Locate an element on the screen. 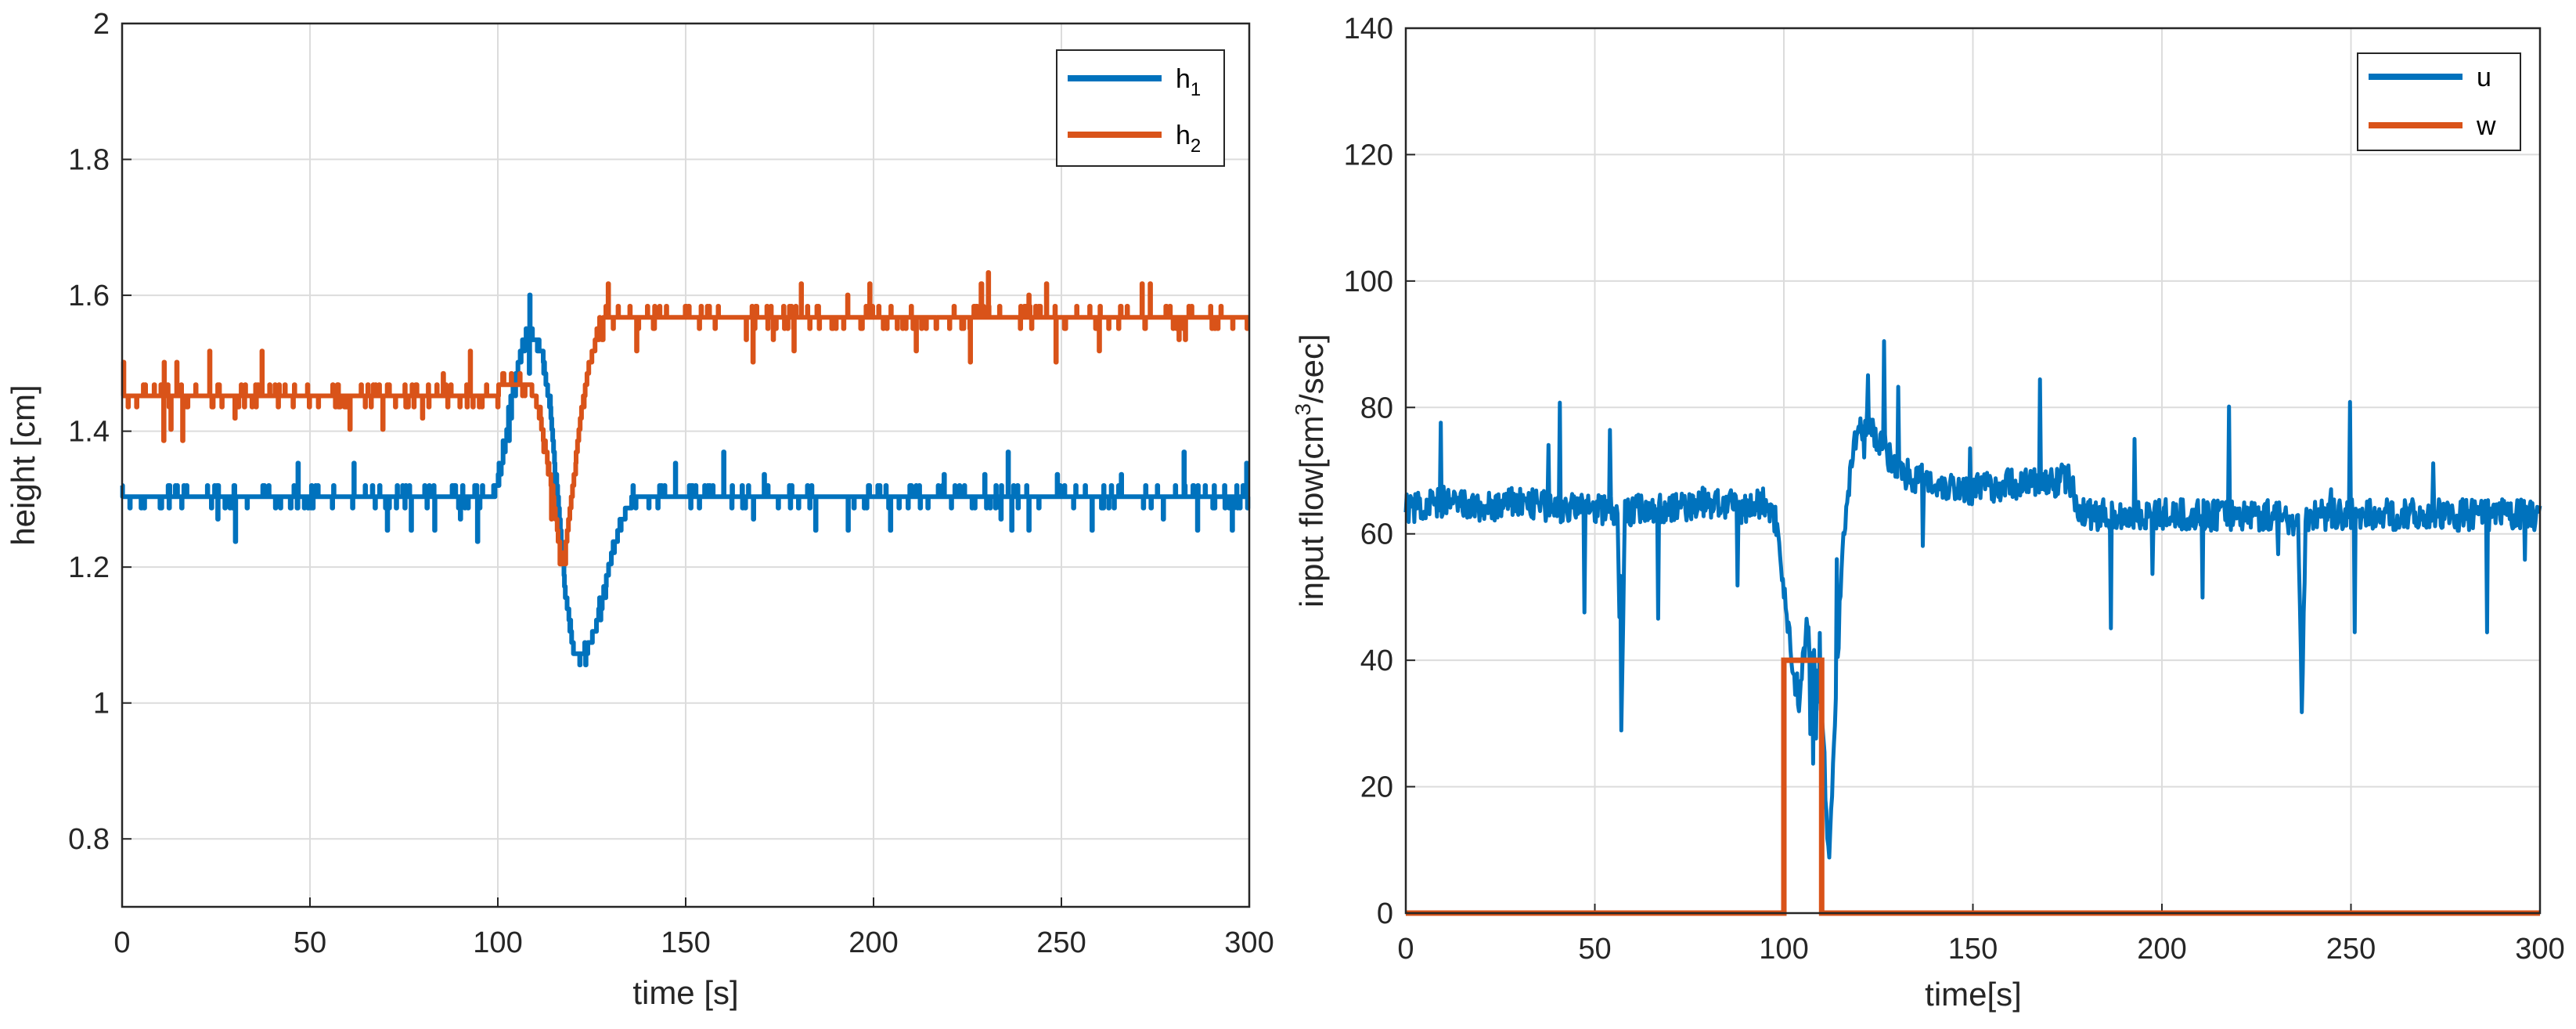  y-tick-label: 120 is located at coordinates (1368, 155).